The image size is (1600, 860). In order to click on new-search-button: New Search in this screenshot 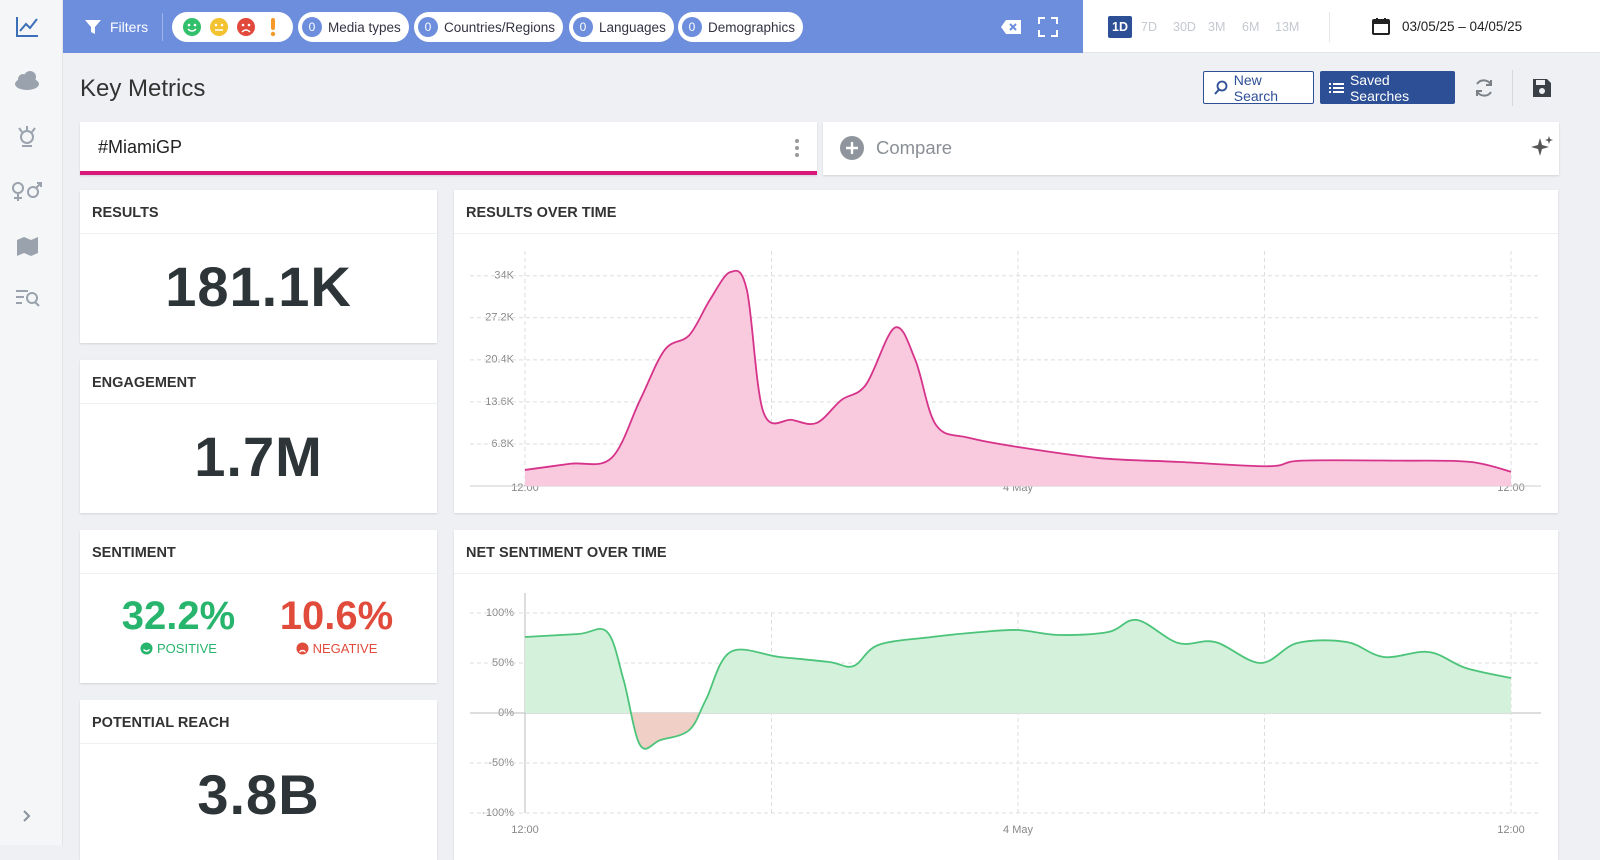, I will do `click(1258, 87)`.